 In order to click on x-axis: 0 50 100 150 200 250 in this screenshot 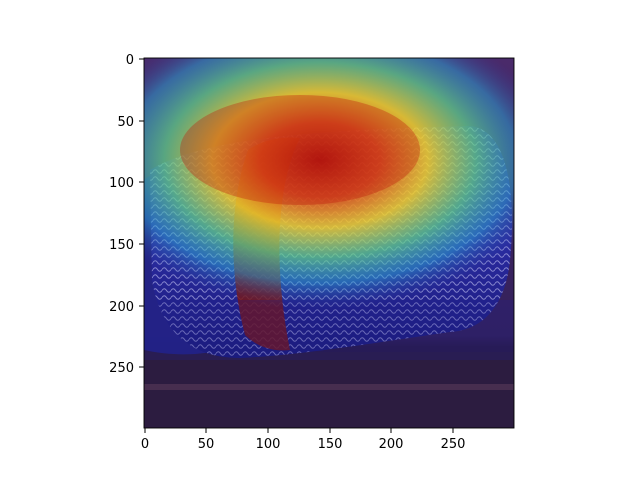, I will do `click(303, 440)`.